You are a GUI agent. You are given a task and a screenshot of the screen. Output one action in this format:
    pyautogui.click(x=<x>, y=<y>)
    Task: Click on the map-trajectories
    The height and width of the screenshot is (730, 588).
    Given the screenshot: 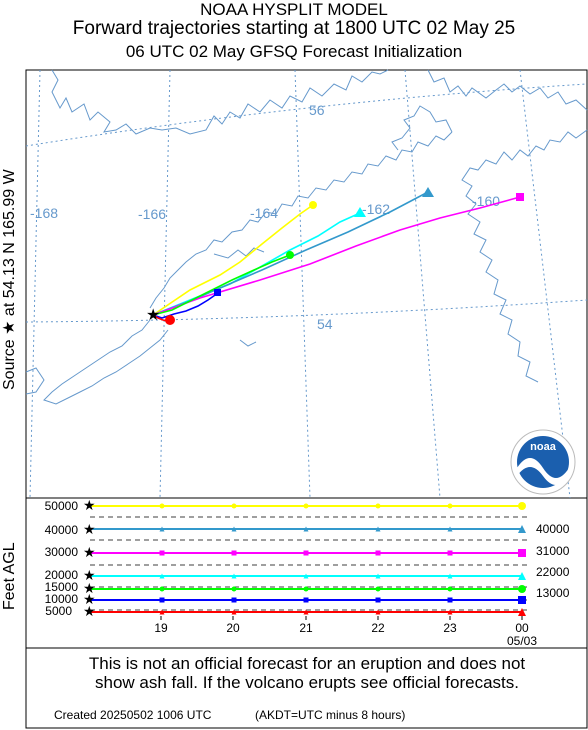 What is the action you would take?
    pyautogui.click(x=336, y=256)
    